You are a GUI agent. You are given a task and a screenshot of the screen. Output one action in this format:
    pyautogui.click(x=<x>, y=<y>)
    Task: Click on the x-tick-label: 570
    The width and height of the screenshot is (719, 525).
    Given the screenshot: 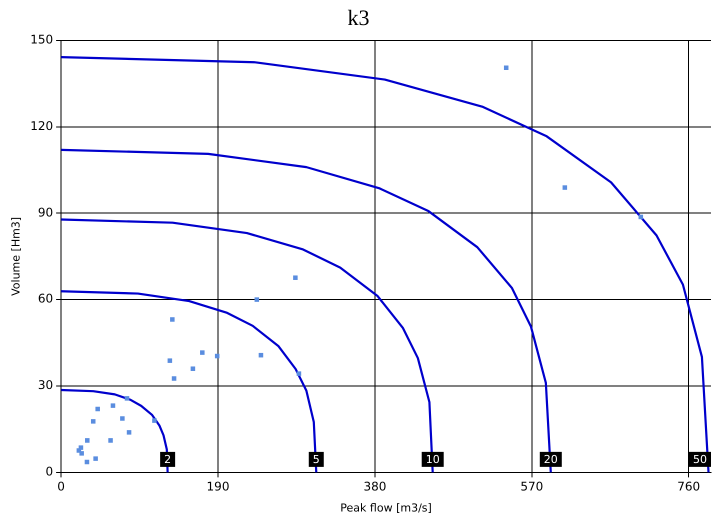 What is the action you would take?
    pyautogui.click(x=532, y=487)
    